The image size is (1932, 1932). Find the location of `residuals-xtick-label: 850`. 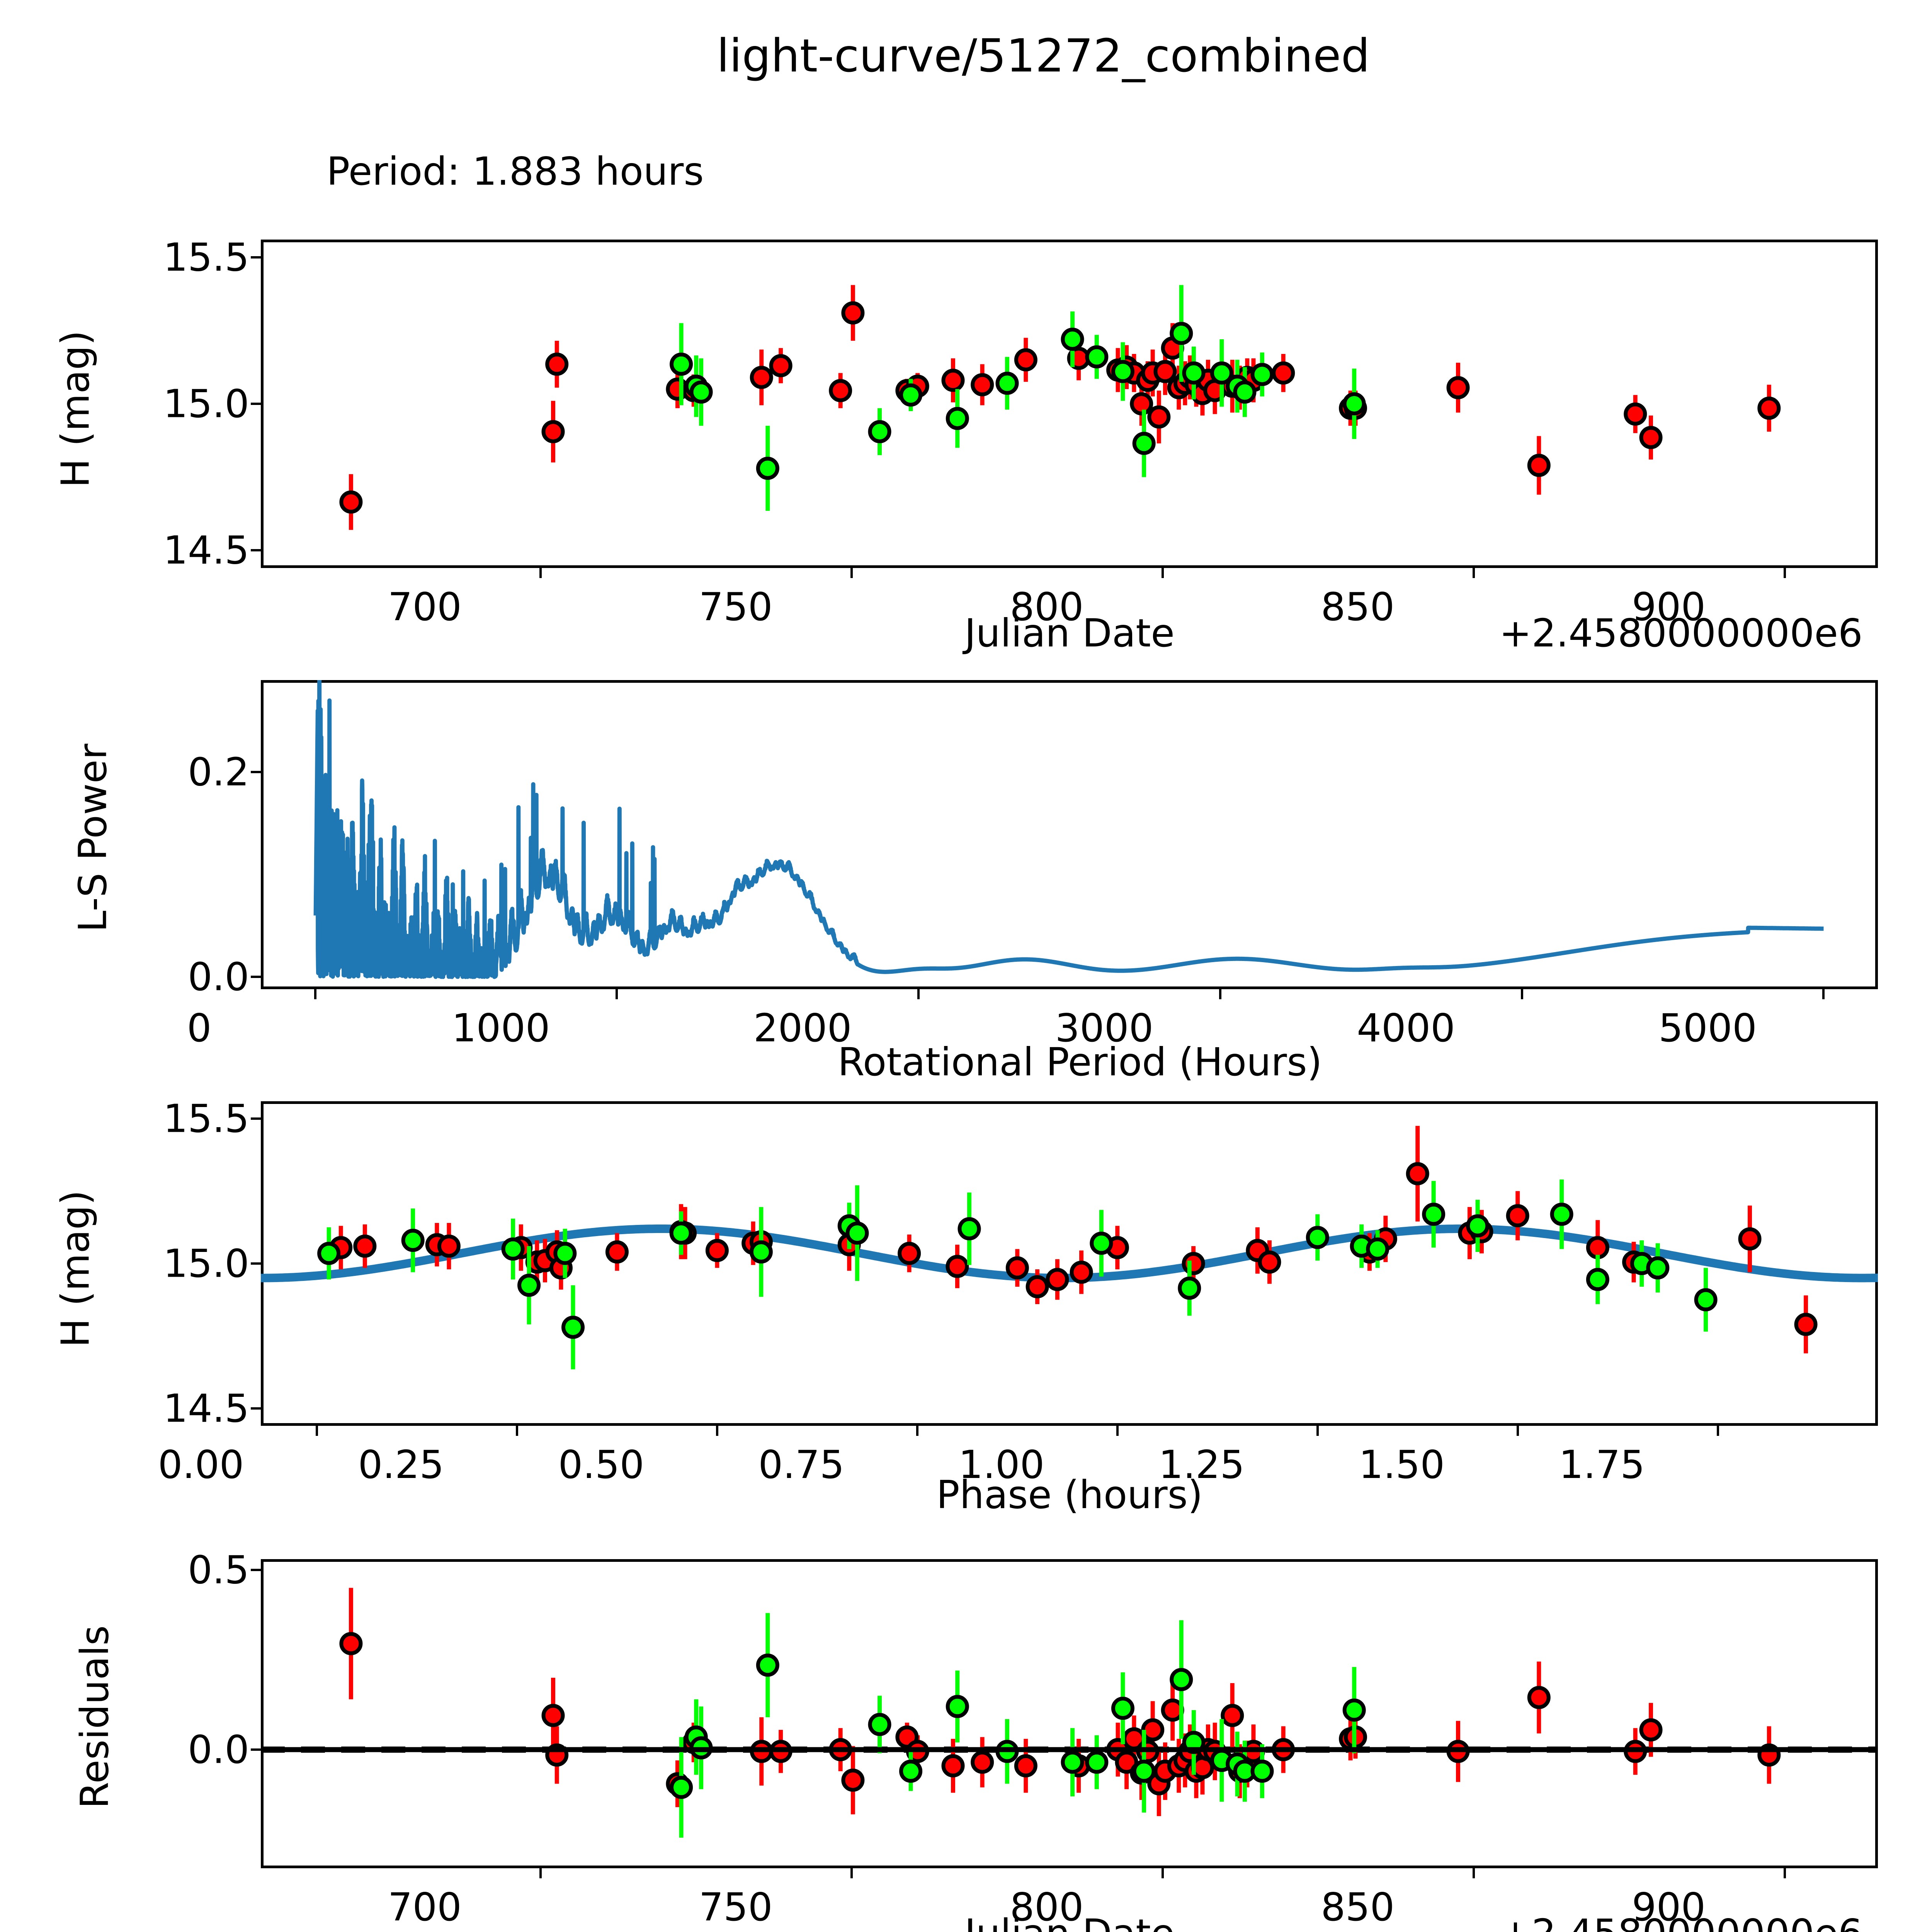

residuals-xtick-label: 850 is located at coordinates (1358, 1907).